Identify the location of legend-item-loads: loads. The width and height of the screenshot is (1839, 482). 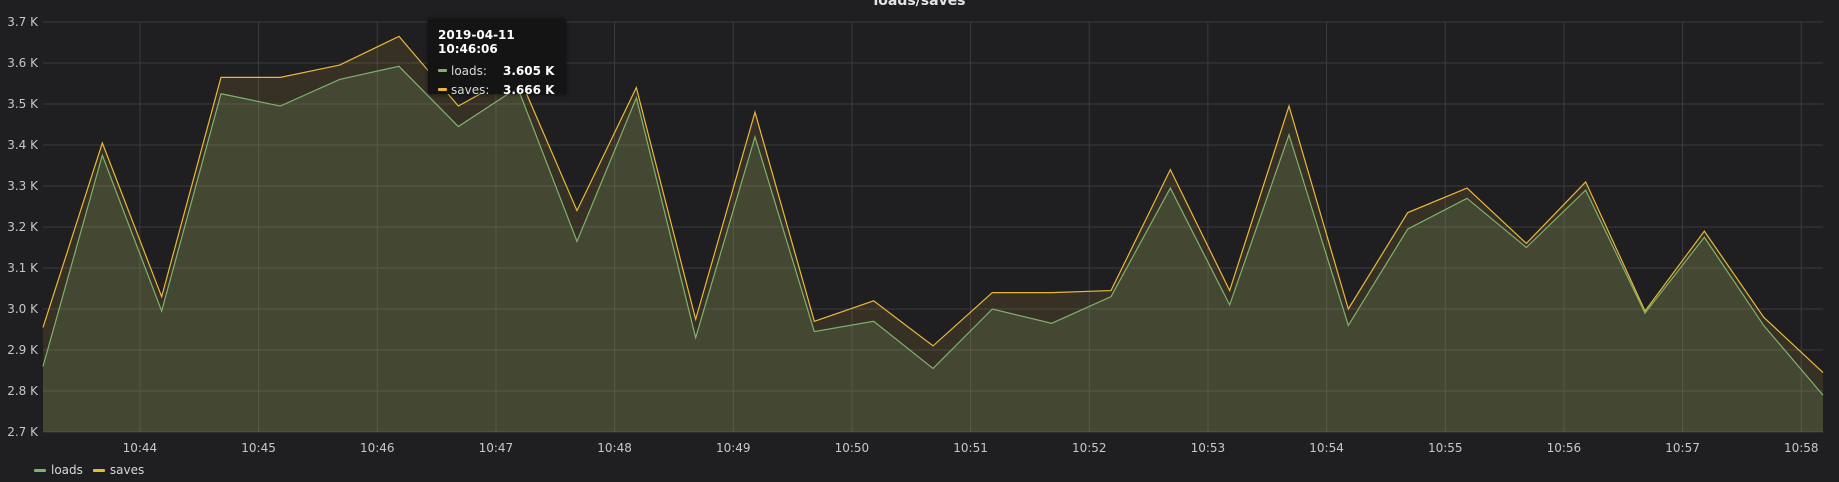
(58, 470).